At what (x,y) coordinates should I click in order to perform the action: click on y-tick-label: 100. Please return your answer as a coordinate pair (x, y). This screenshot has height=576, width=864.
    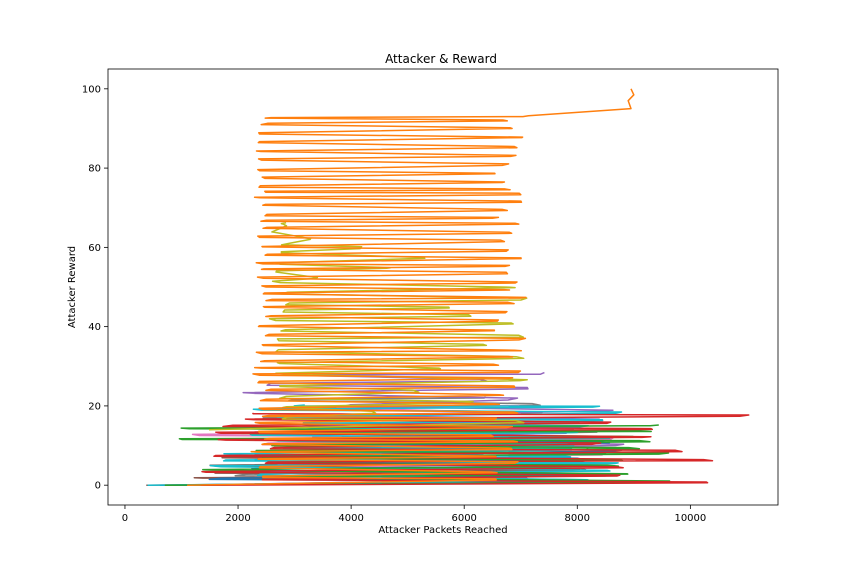
    Looking at the image, I should click on (91, 89).